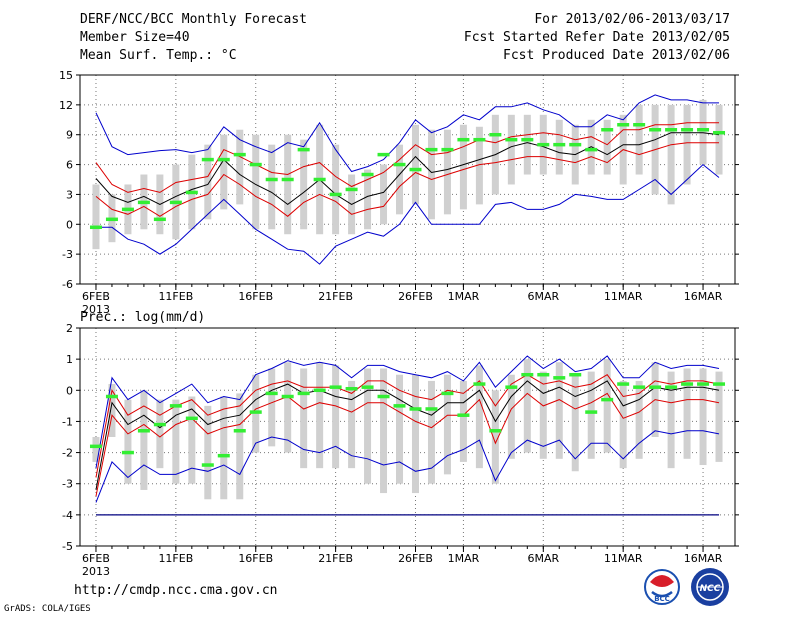 This screenshot has width=800, height=618. What do you see at coordinates (96, 296) in the screenshot?
I see `temp-xtick-label: 6FEB` at bounding box center [96, 296].